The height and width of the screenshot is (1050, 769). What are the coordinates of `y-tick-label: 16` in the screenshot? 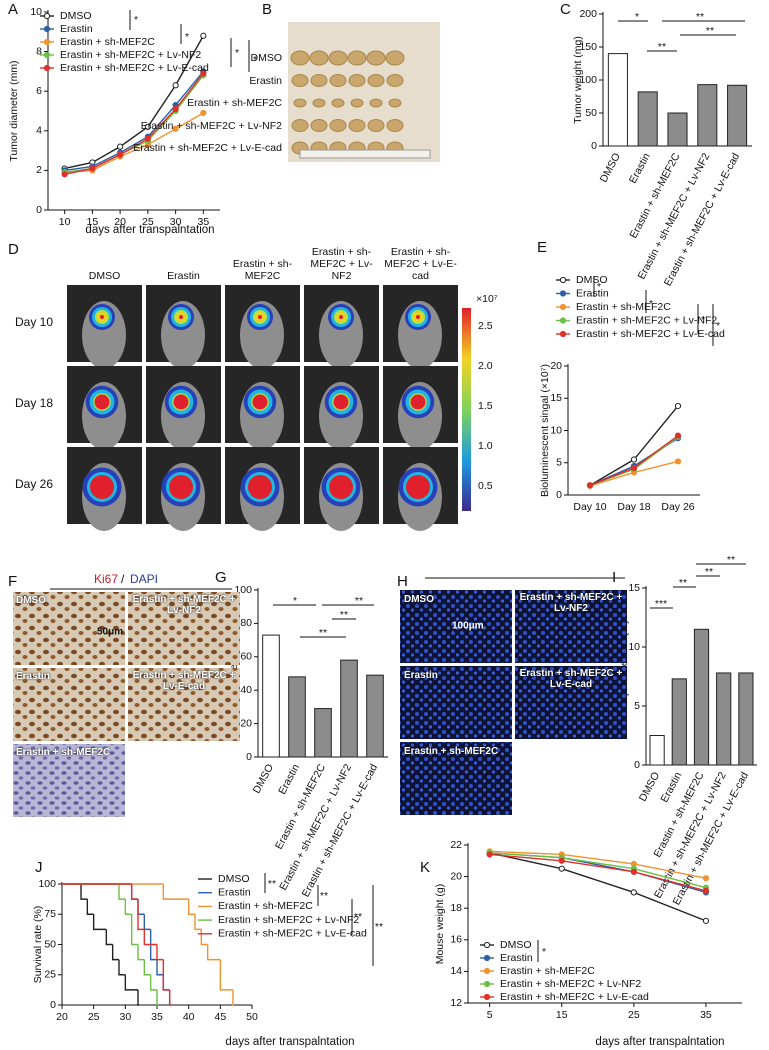 It's located at (456, 940).